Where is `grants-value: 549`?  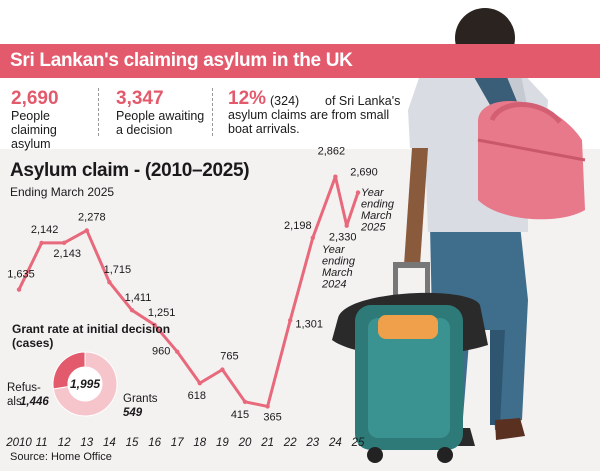 grants-value: 549 is located at coordinates (133, 413).